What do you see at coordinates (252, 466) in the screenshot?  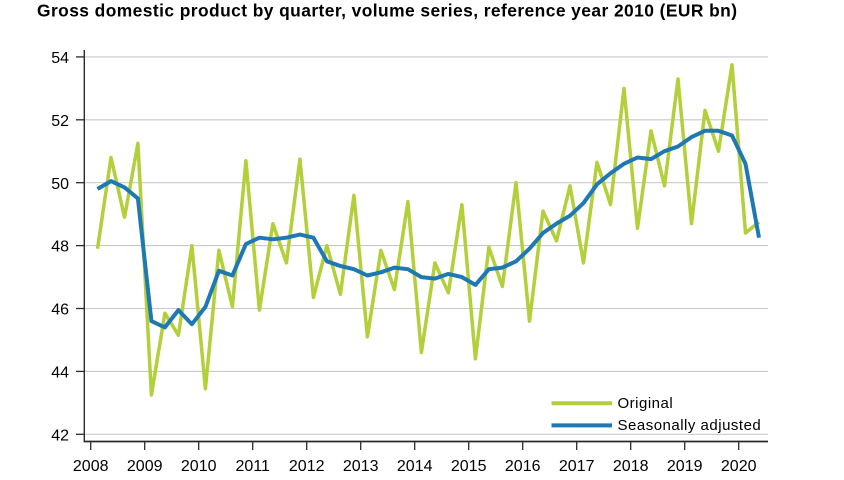 I see `svg-text: 2011` at bounding box center [252, 466].